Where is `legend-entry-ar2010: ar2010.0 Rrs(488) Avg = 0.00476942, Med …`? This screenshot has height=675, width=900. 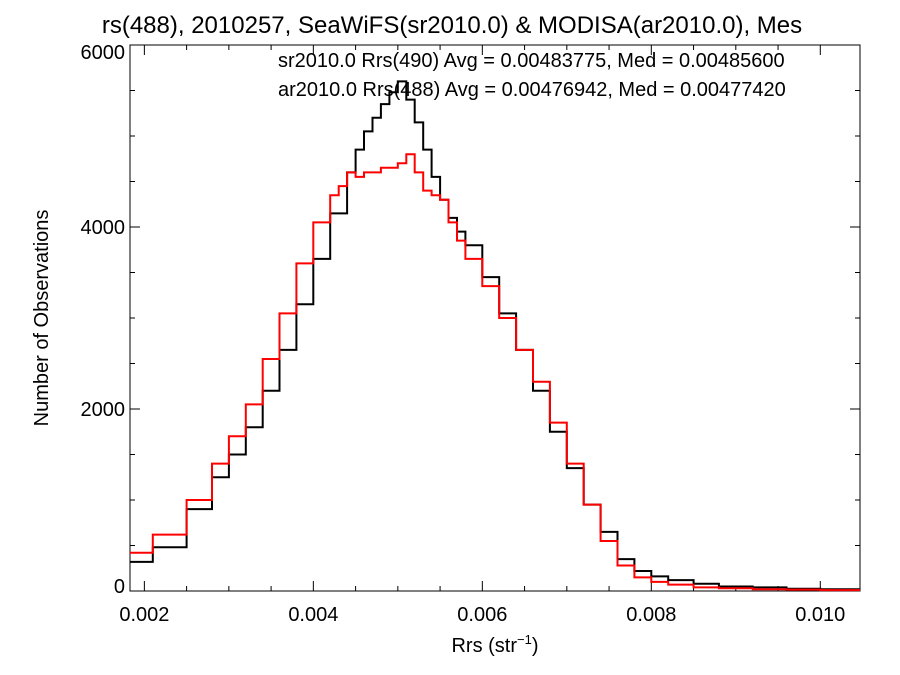 legend-entry-ar2010: ar2010.0 Rrs(488) Avg = 0.00476942, Med … is located at coordinates (532, 90).